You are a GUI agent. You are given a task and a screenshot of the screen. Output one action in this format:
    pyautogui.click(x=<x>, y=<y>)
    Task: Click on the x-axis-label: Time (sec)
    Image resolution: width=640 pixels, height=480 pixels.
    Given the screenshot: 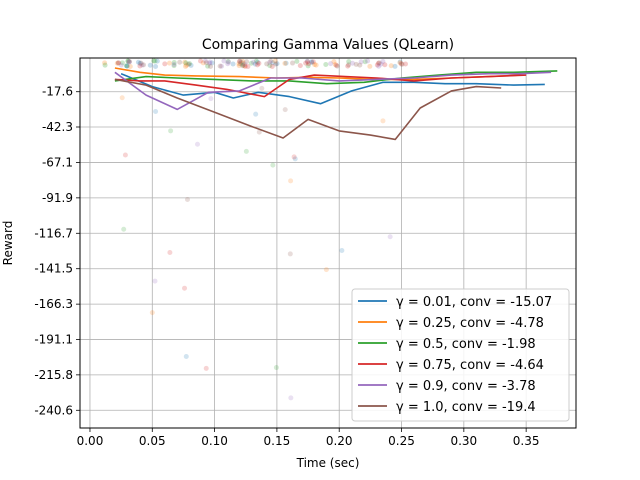 What is the action you would take?
    pyautogui.click(x=328, y=463)
    